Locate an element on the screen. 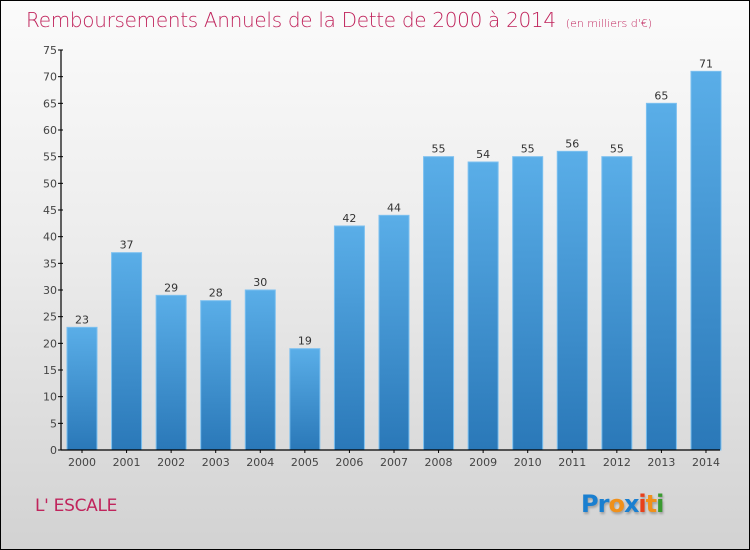 The width and height of the screenshot is (750, 550). logo-letter: x is located at coordinates (631, 504).